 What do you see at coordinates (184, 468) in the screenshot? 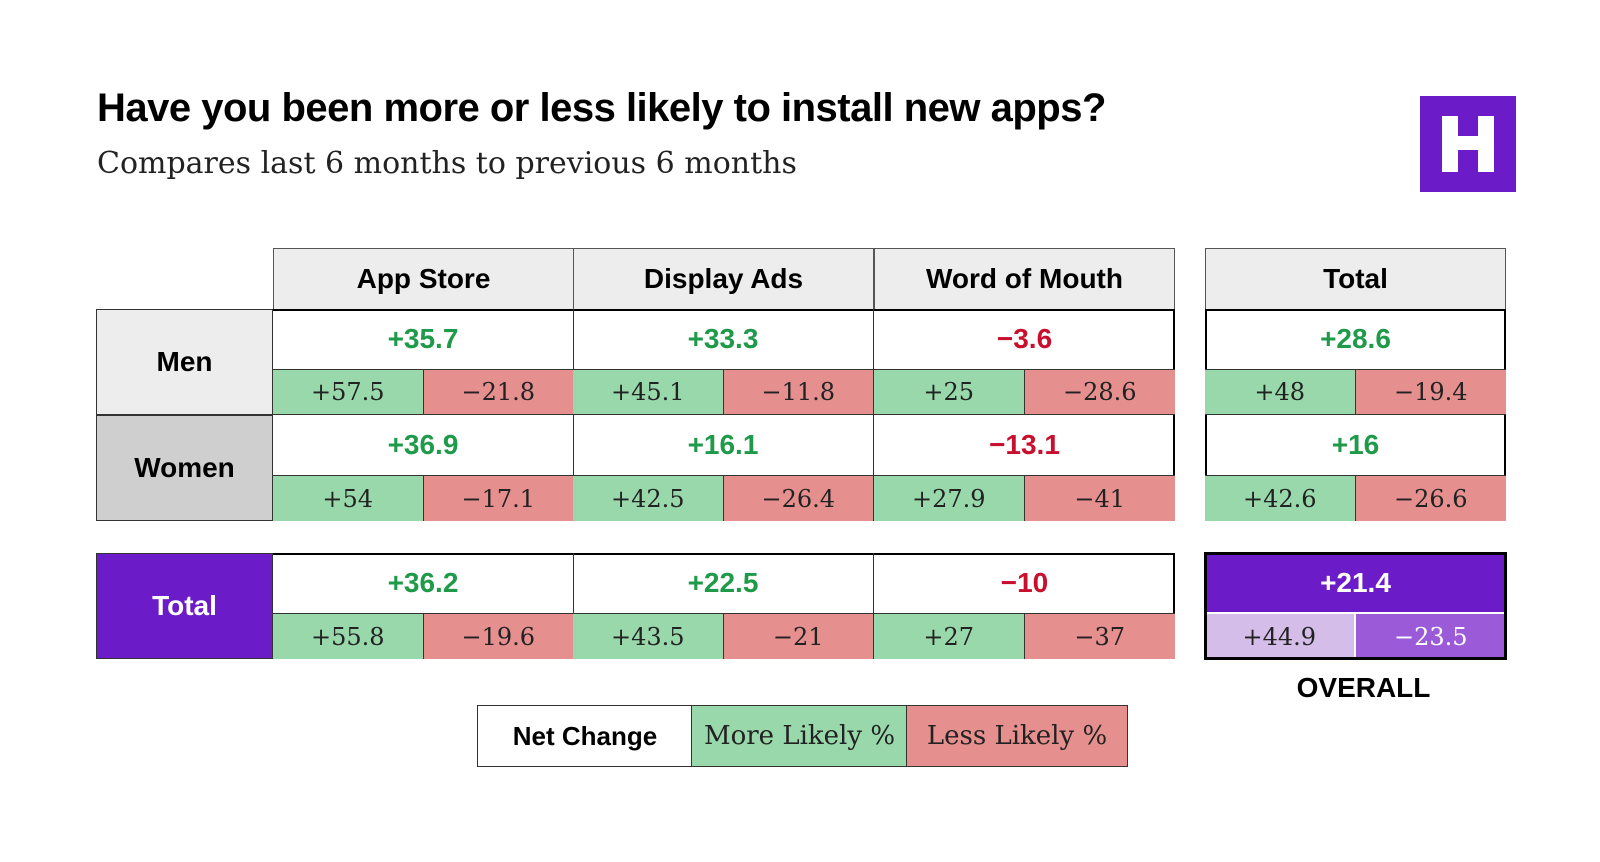
I see `row-header-women: Women` at bounding box center [184, 468].